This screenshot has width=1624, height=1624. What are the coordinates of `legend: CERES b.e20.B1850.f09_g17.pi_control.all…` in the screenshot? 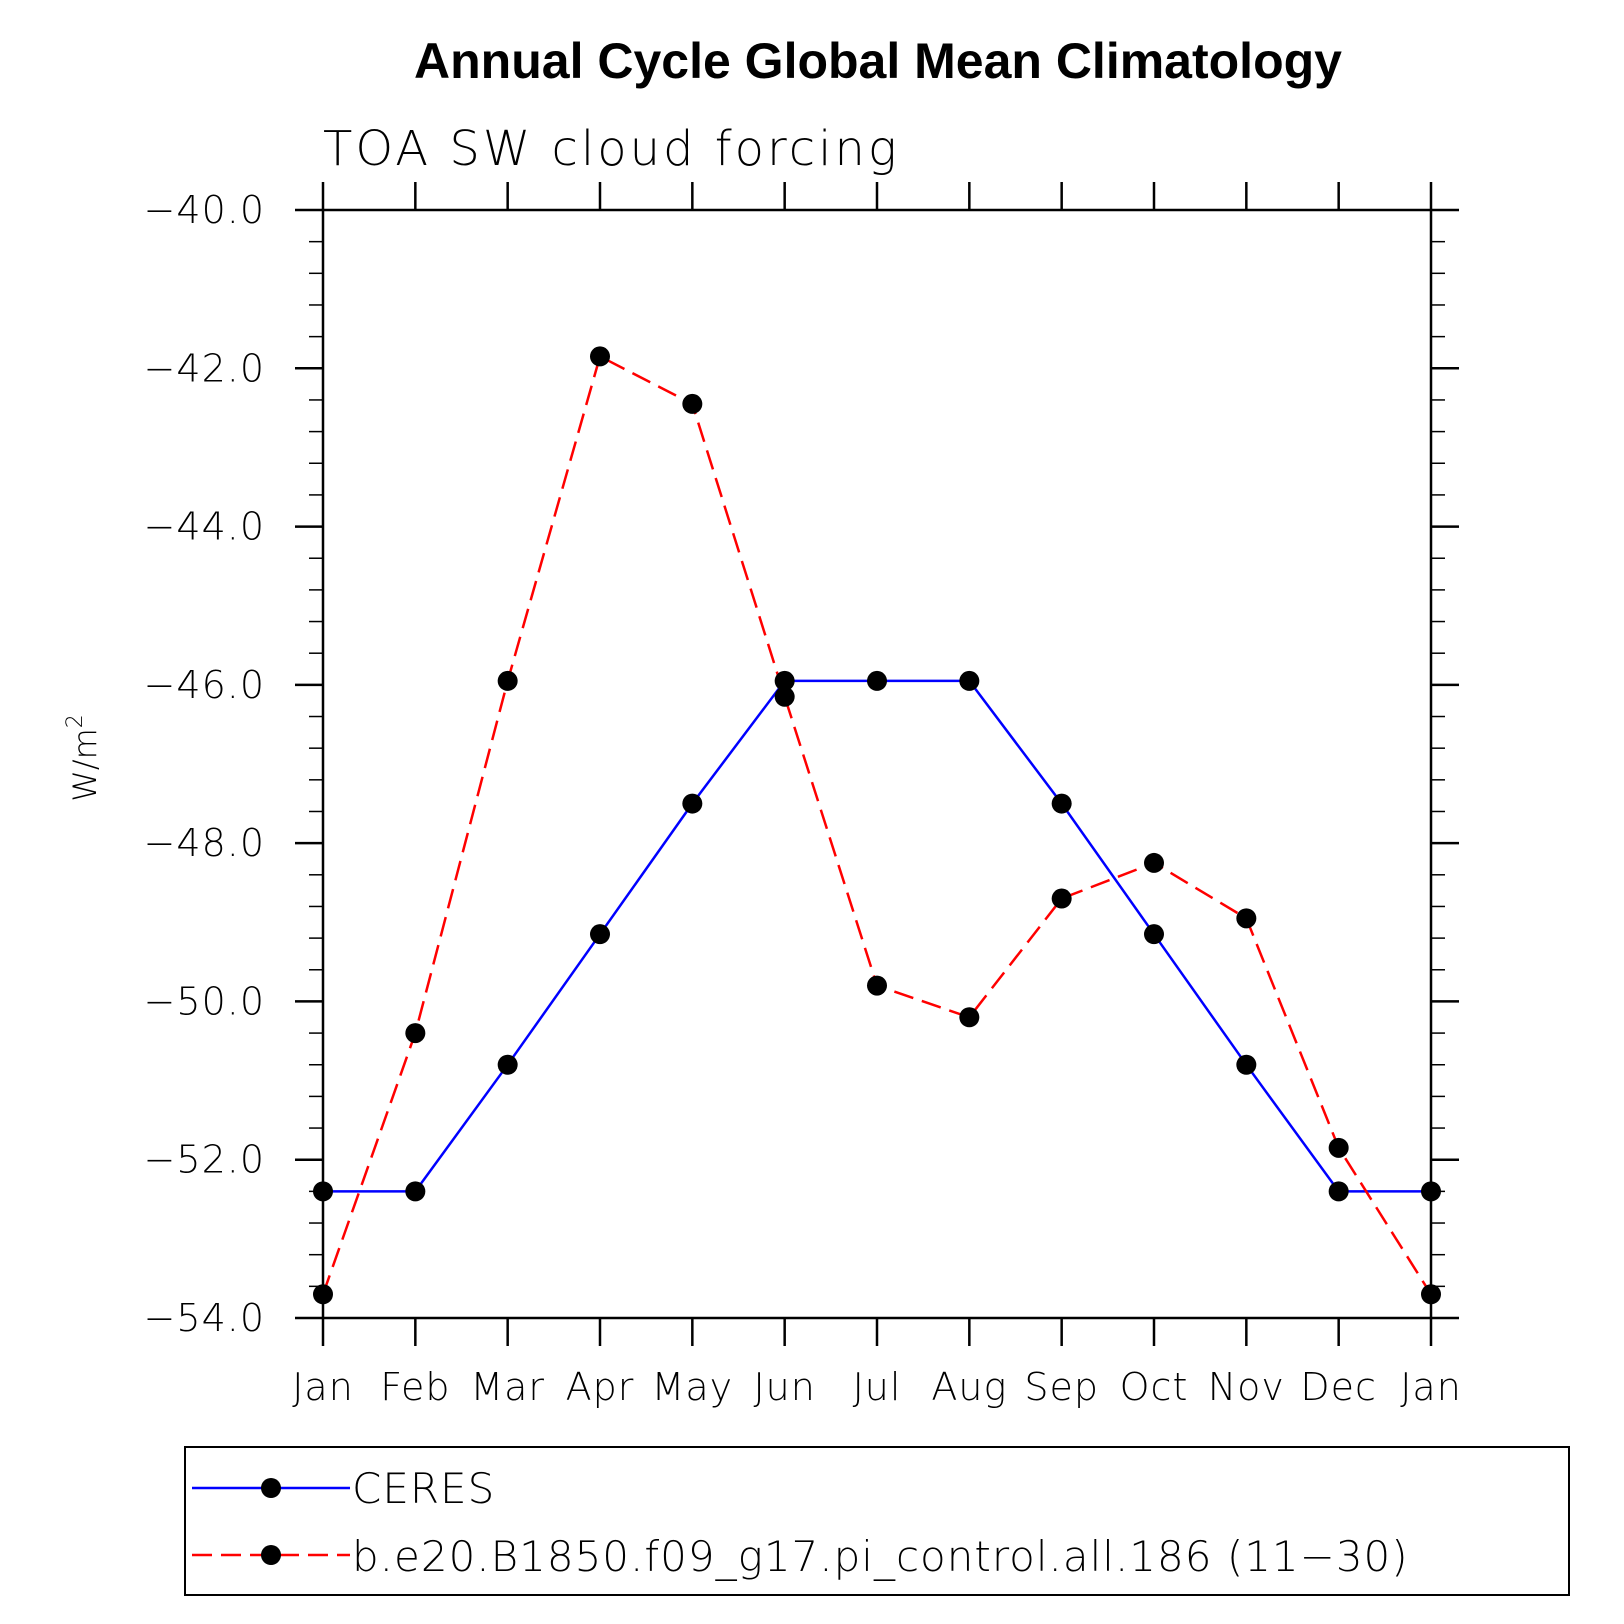 It's located at (877, 1521).